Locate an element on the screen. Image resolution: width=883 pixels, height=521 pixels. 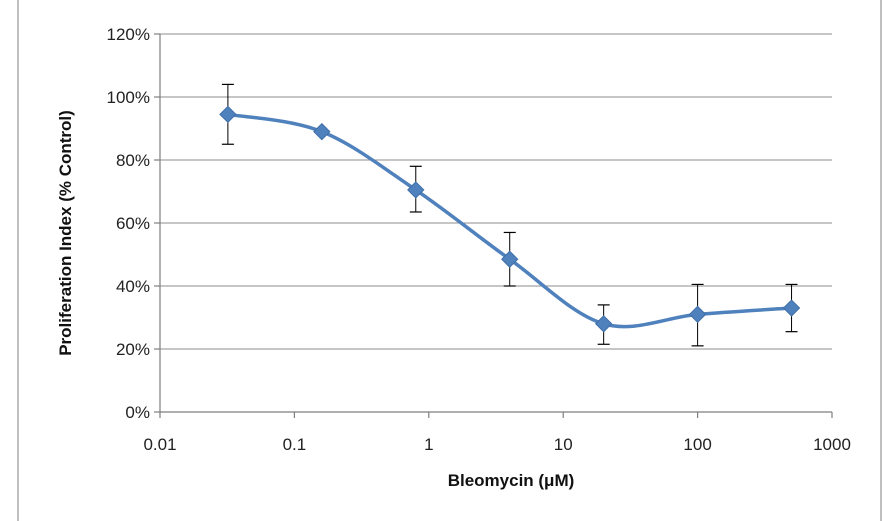
y-tick-label-4: 80% is located at coordinates (133, 160).